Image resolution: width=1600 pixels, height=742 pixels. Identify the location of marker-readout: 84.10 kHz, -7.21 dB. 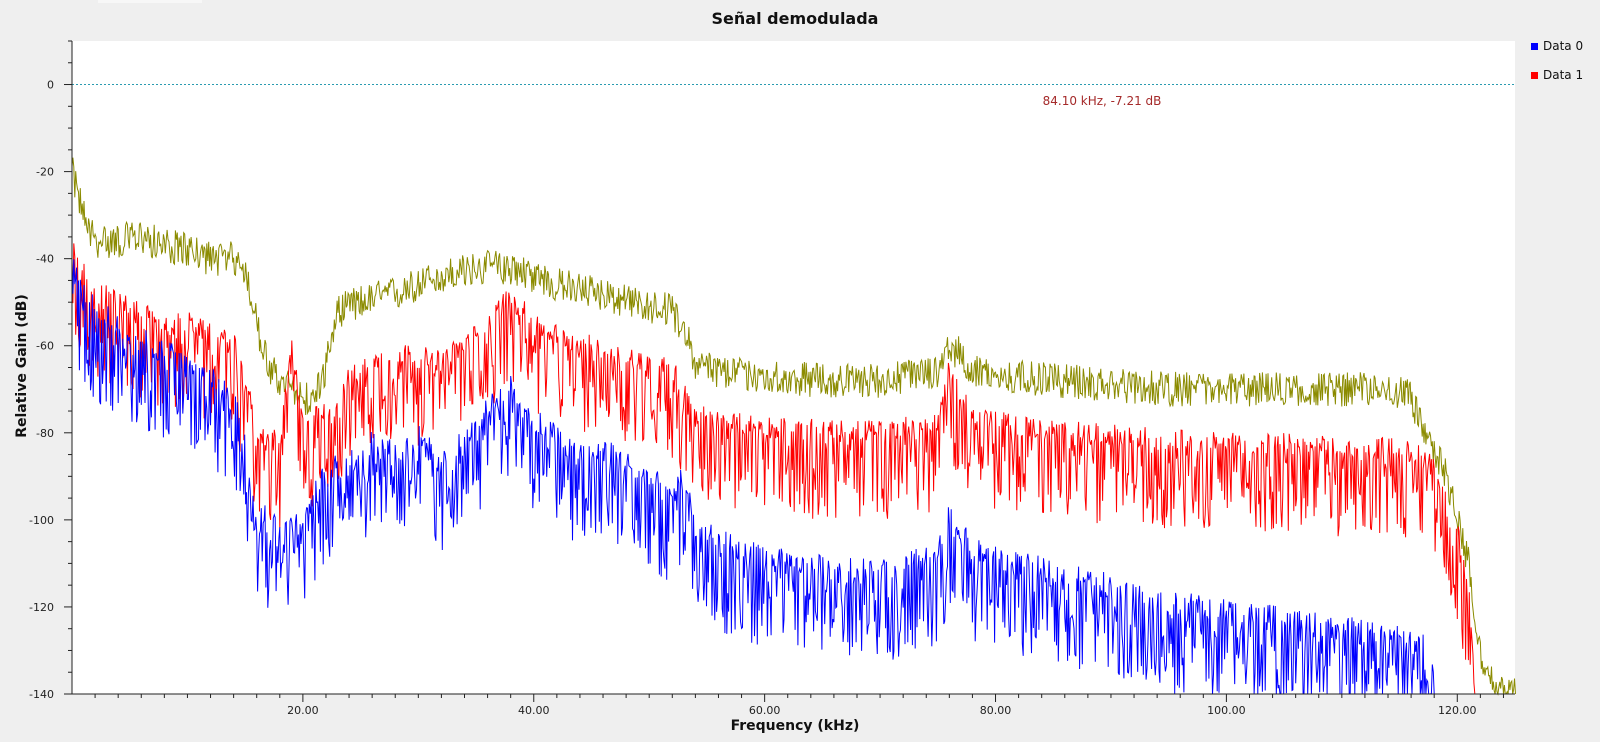
(1102, 101).